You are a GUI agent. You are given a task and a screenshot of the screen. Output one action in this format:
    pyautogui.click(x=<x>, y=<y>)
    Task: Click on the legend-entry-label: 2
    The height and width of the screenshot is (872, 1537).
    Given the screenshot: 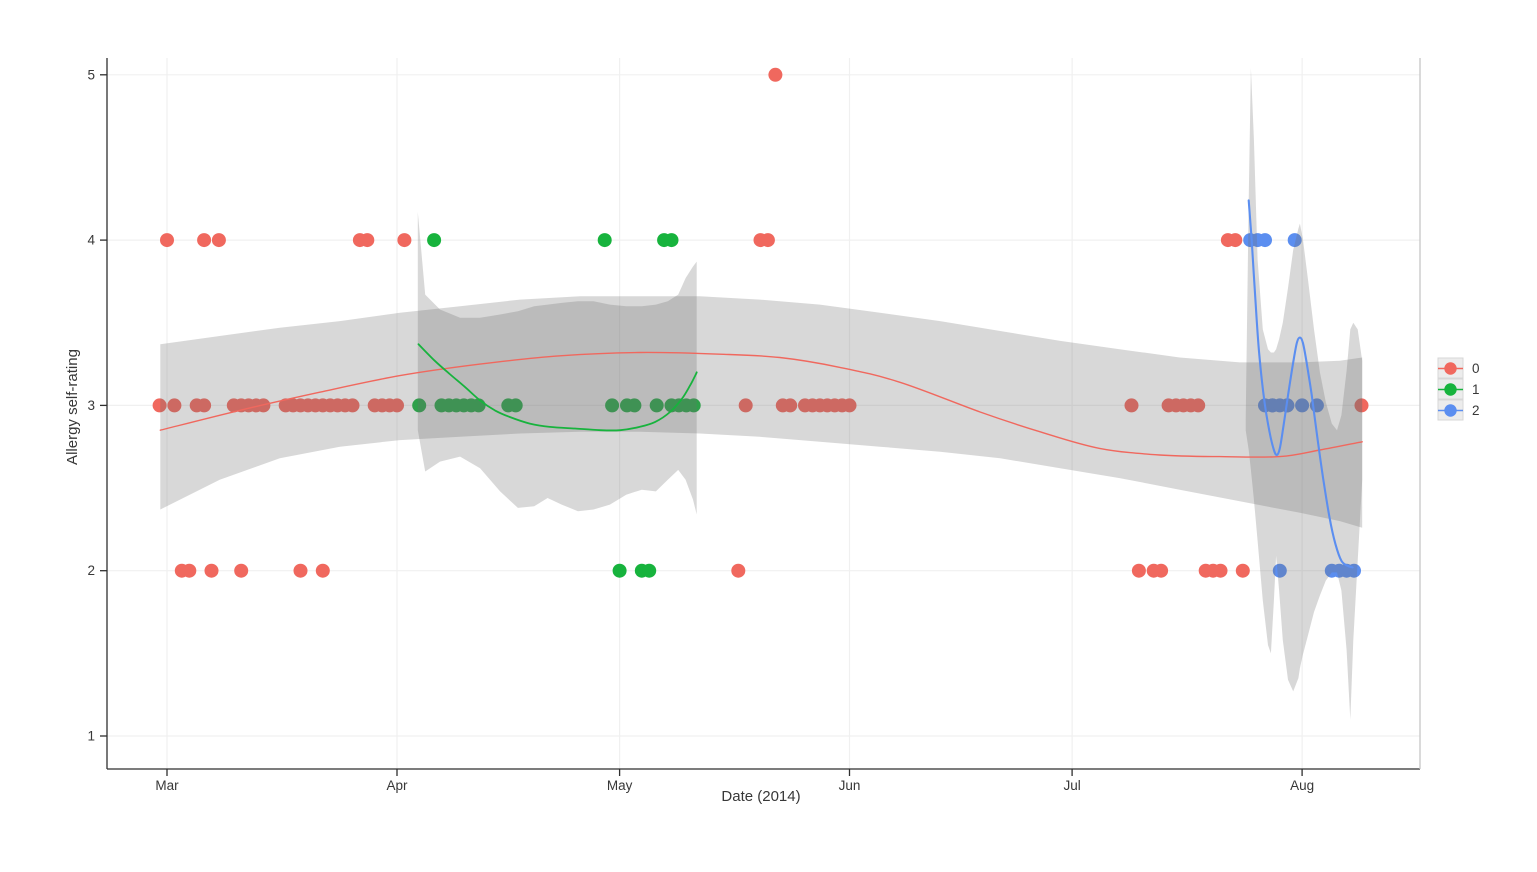 What is the action you would take?
    pyautogui.click(x=1476, y=410)
    